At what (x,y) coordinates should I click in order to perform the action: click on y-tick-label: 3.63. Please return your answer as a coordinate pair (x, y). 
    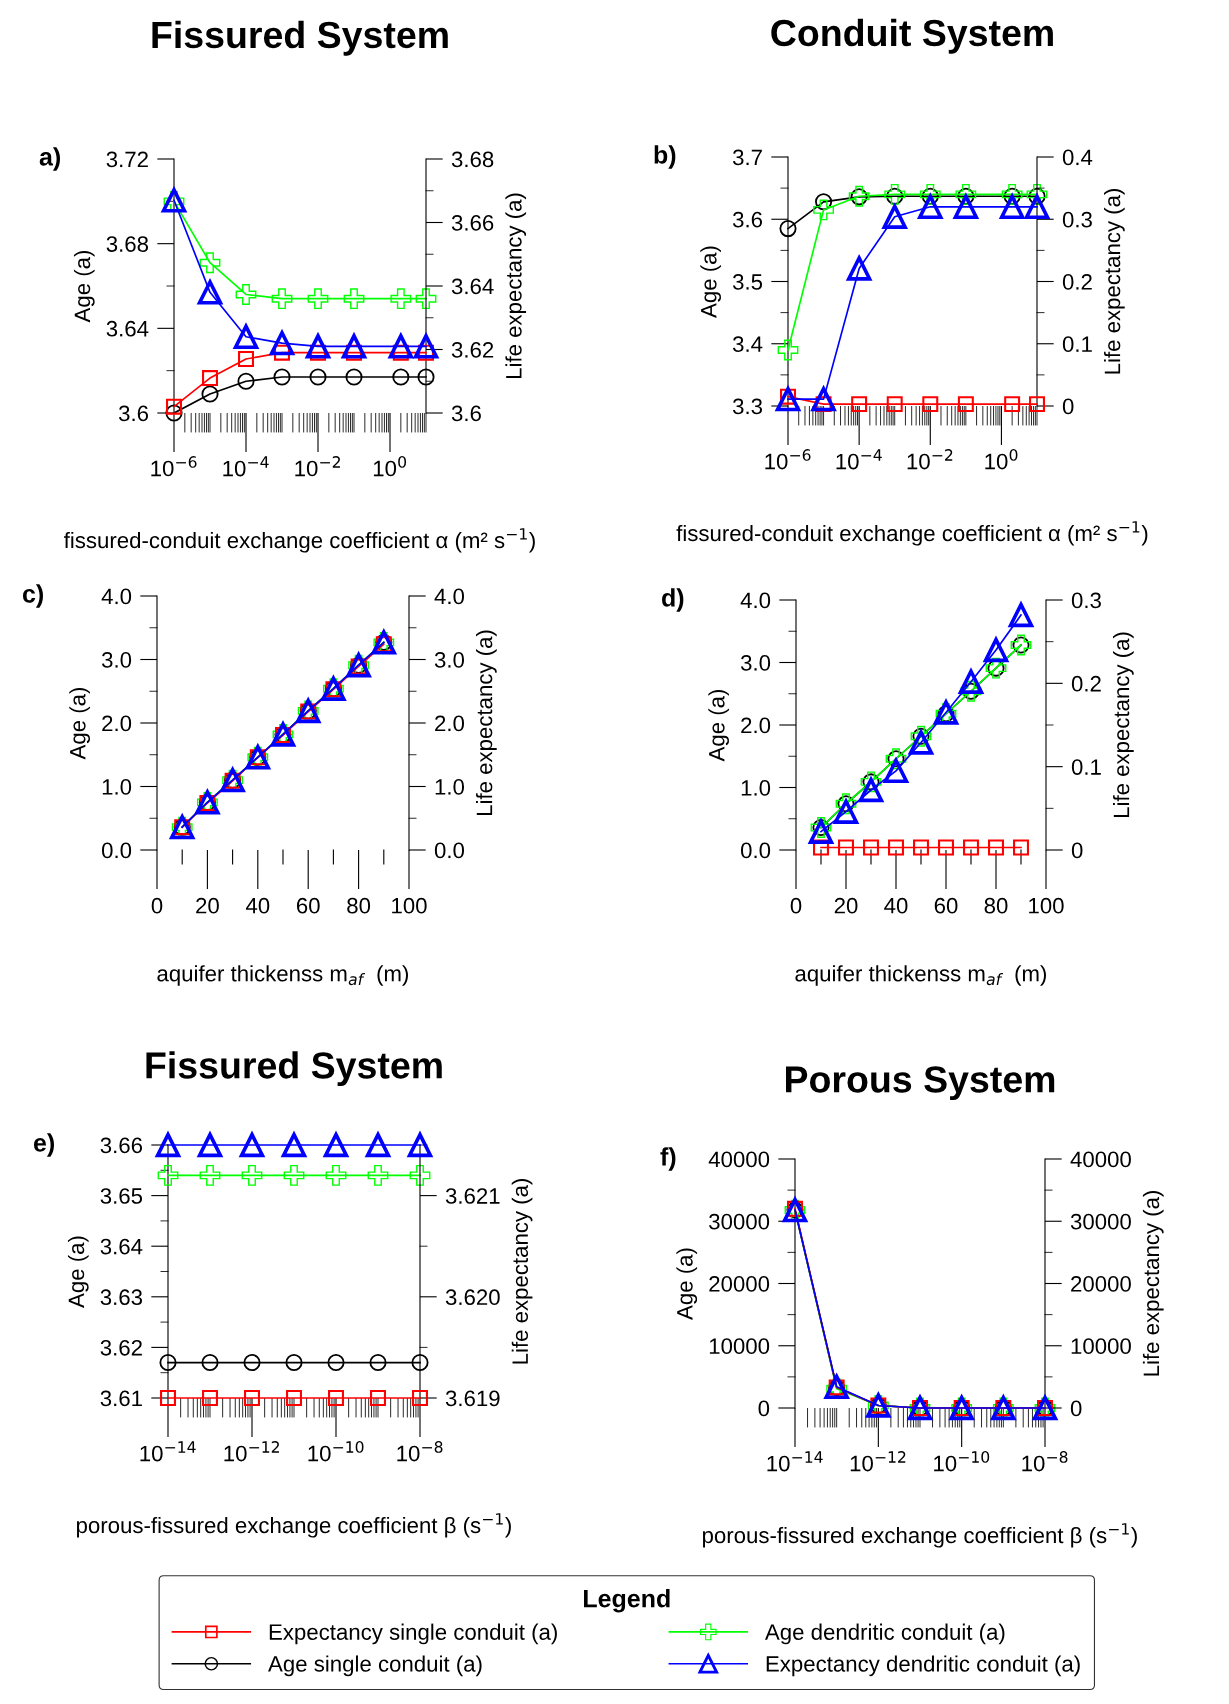
    Looking at the image, I should click on (121, 1297).